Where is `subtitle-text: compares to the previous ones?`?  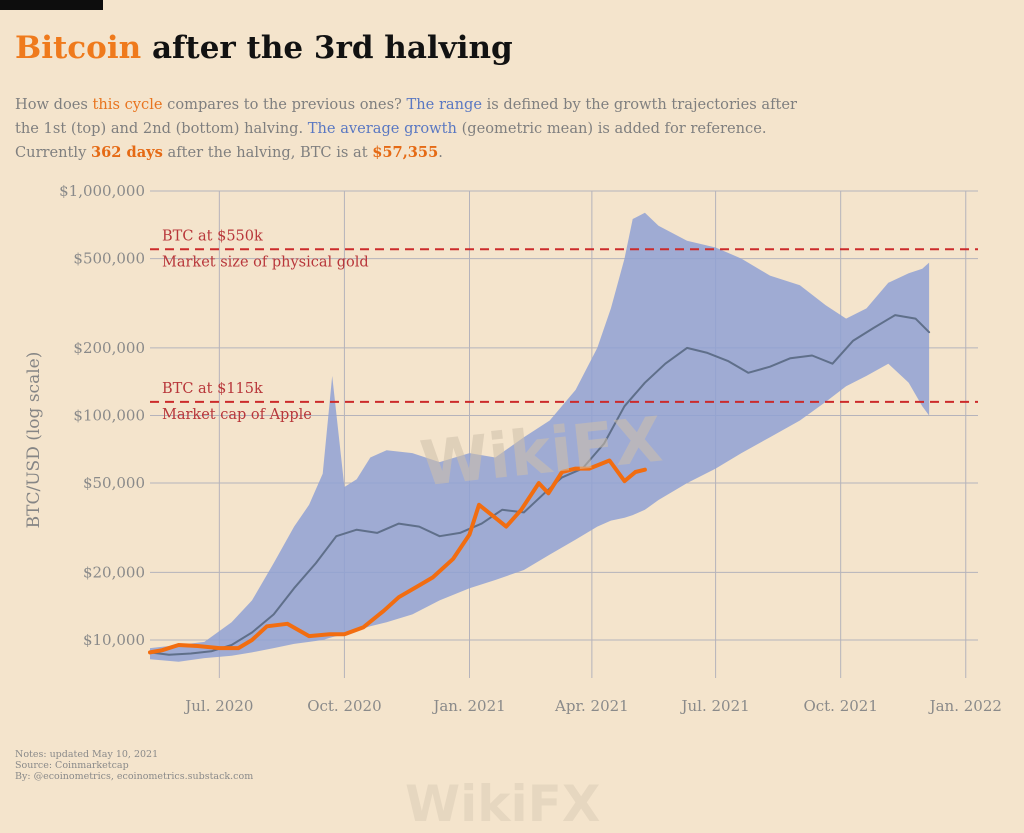 subtitle-text: compares to the previous ones? is located at coordinates (284, 104).